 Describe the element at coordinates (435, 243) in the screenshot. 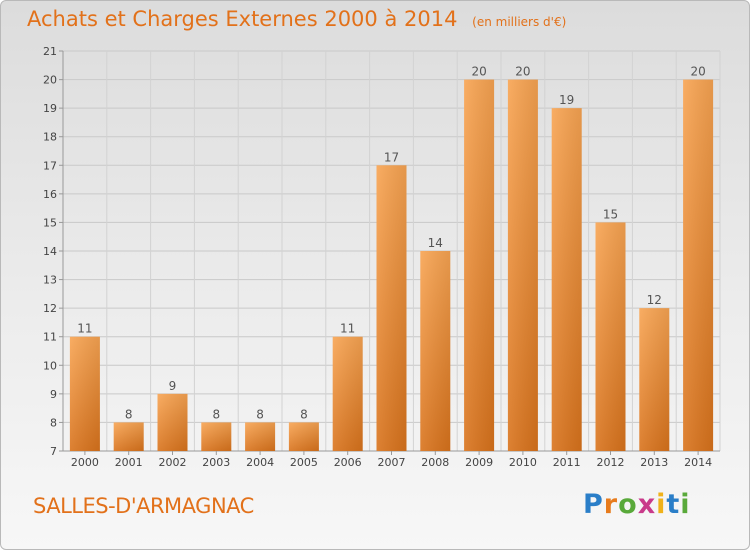

I see `data-label: 14` at that location.